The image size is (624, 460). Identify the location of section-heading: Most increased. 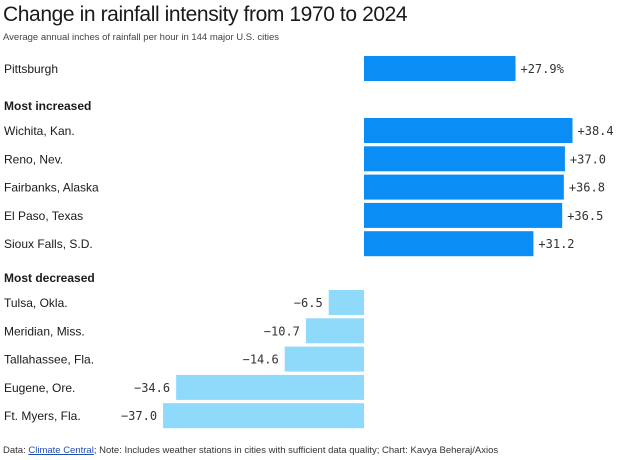
(47, 106).